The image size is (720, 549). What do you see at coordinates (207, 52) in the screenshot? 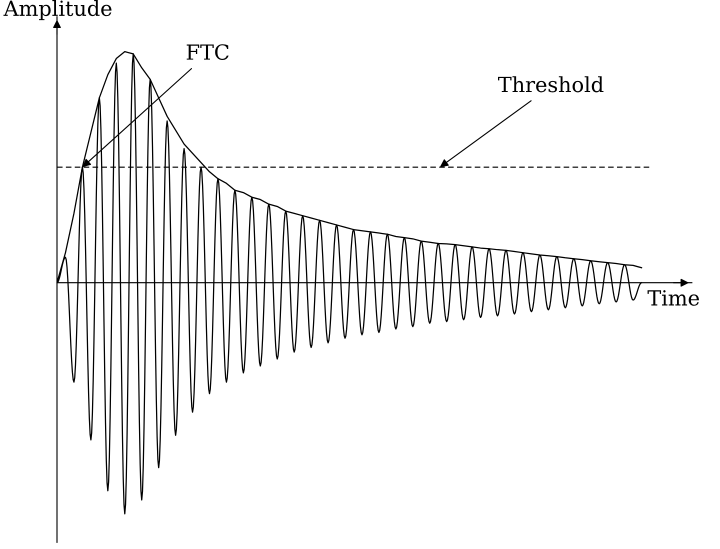
I see `annotation: FTC` at bounding box center [207, 52].